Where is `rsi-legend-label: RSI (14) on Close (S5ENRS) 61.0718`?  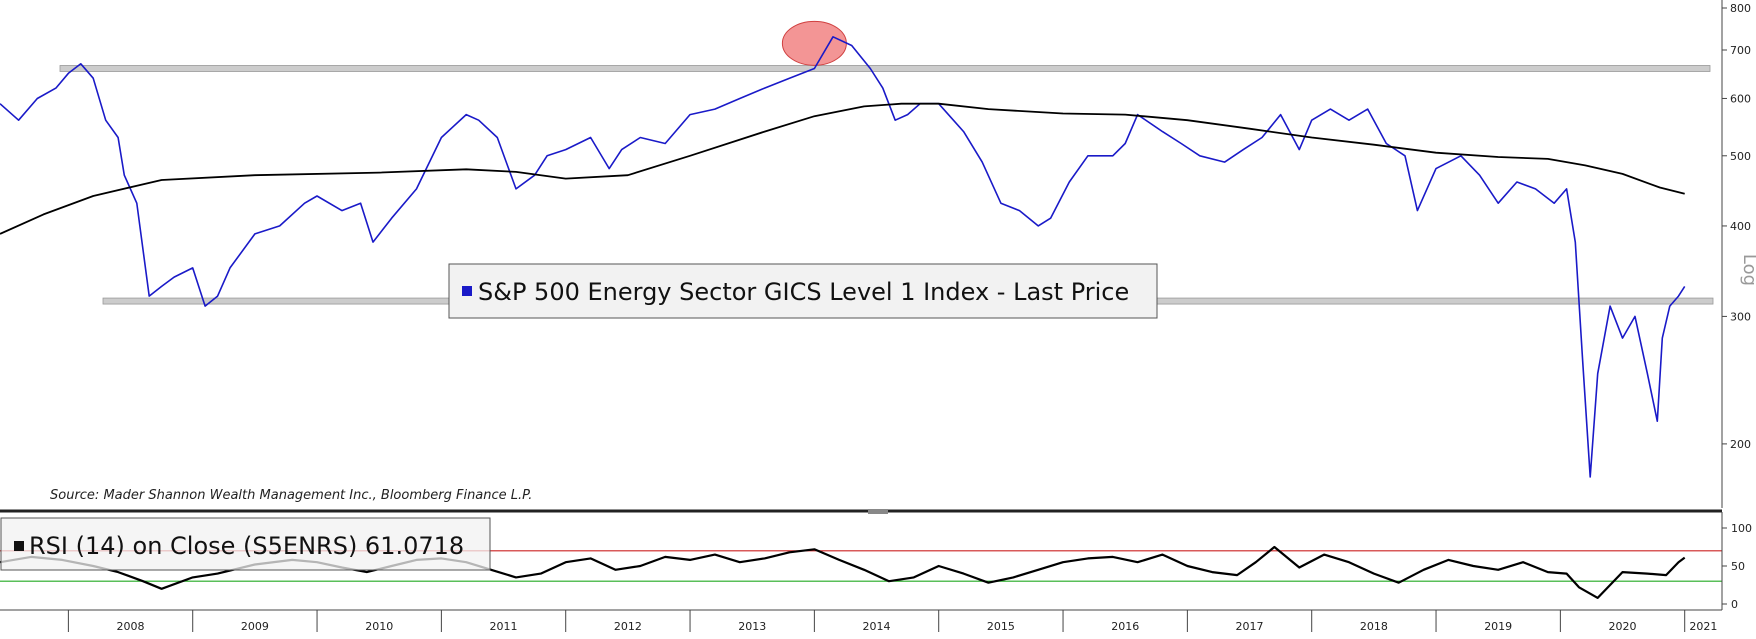 rsi-legend-label: RSI (14) on Close (S5ENRS) 61.0718 is located at coordinates (246, 546).